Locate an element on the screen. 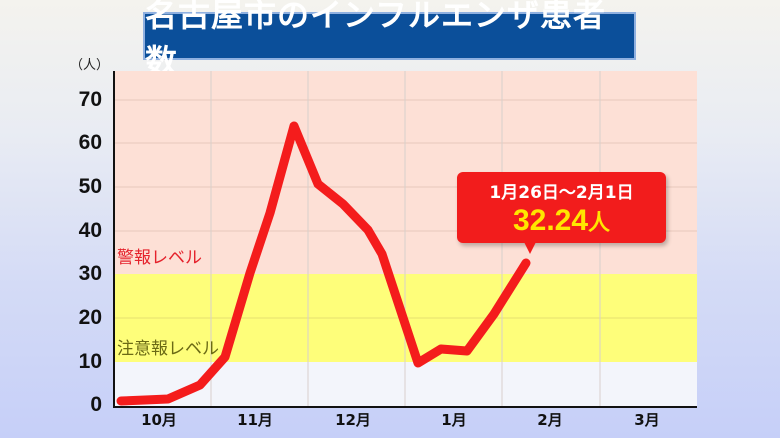 This screenshot has height=438, width=780. chart-title-banner: 名古屋市のインフルエンザ患者数 is located at coordinates (389, 40).